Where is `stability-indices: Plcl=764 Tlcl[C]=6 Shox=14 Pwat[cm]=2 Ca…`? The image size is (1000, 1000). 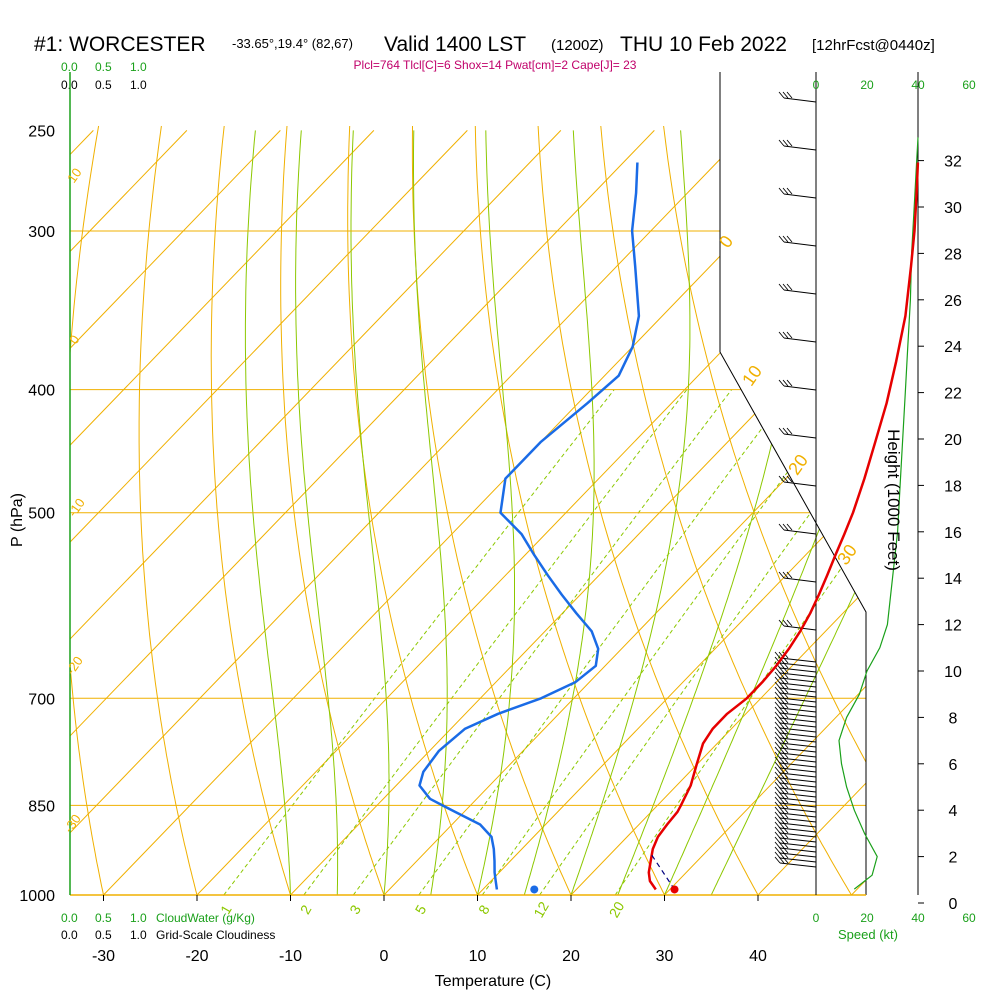
stability-indices: Plcl=764 Tlcl[C]=6 Shox=14 Pwat[cm]=2 Ca… is located at coordinates (495, 65).